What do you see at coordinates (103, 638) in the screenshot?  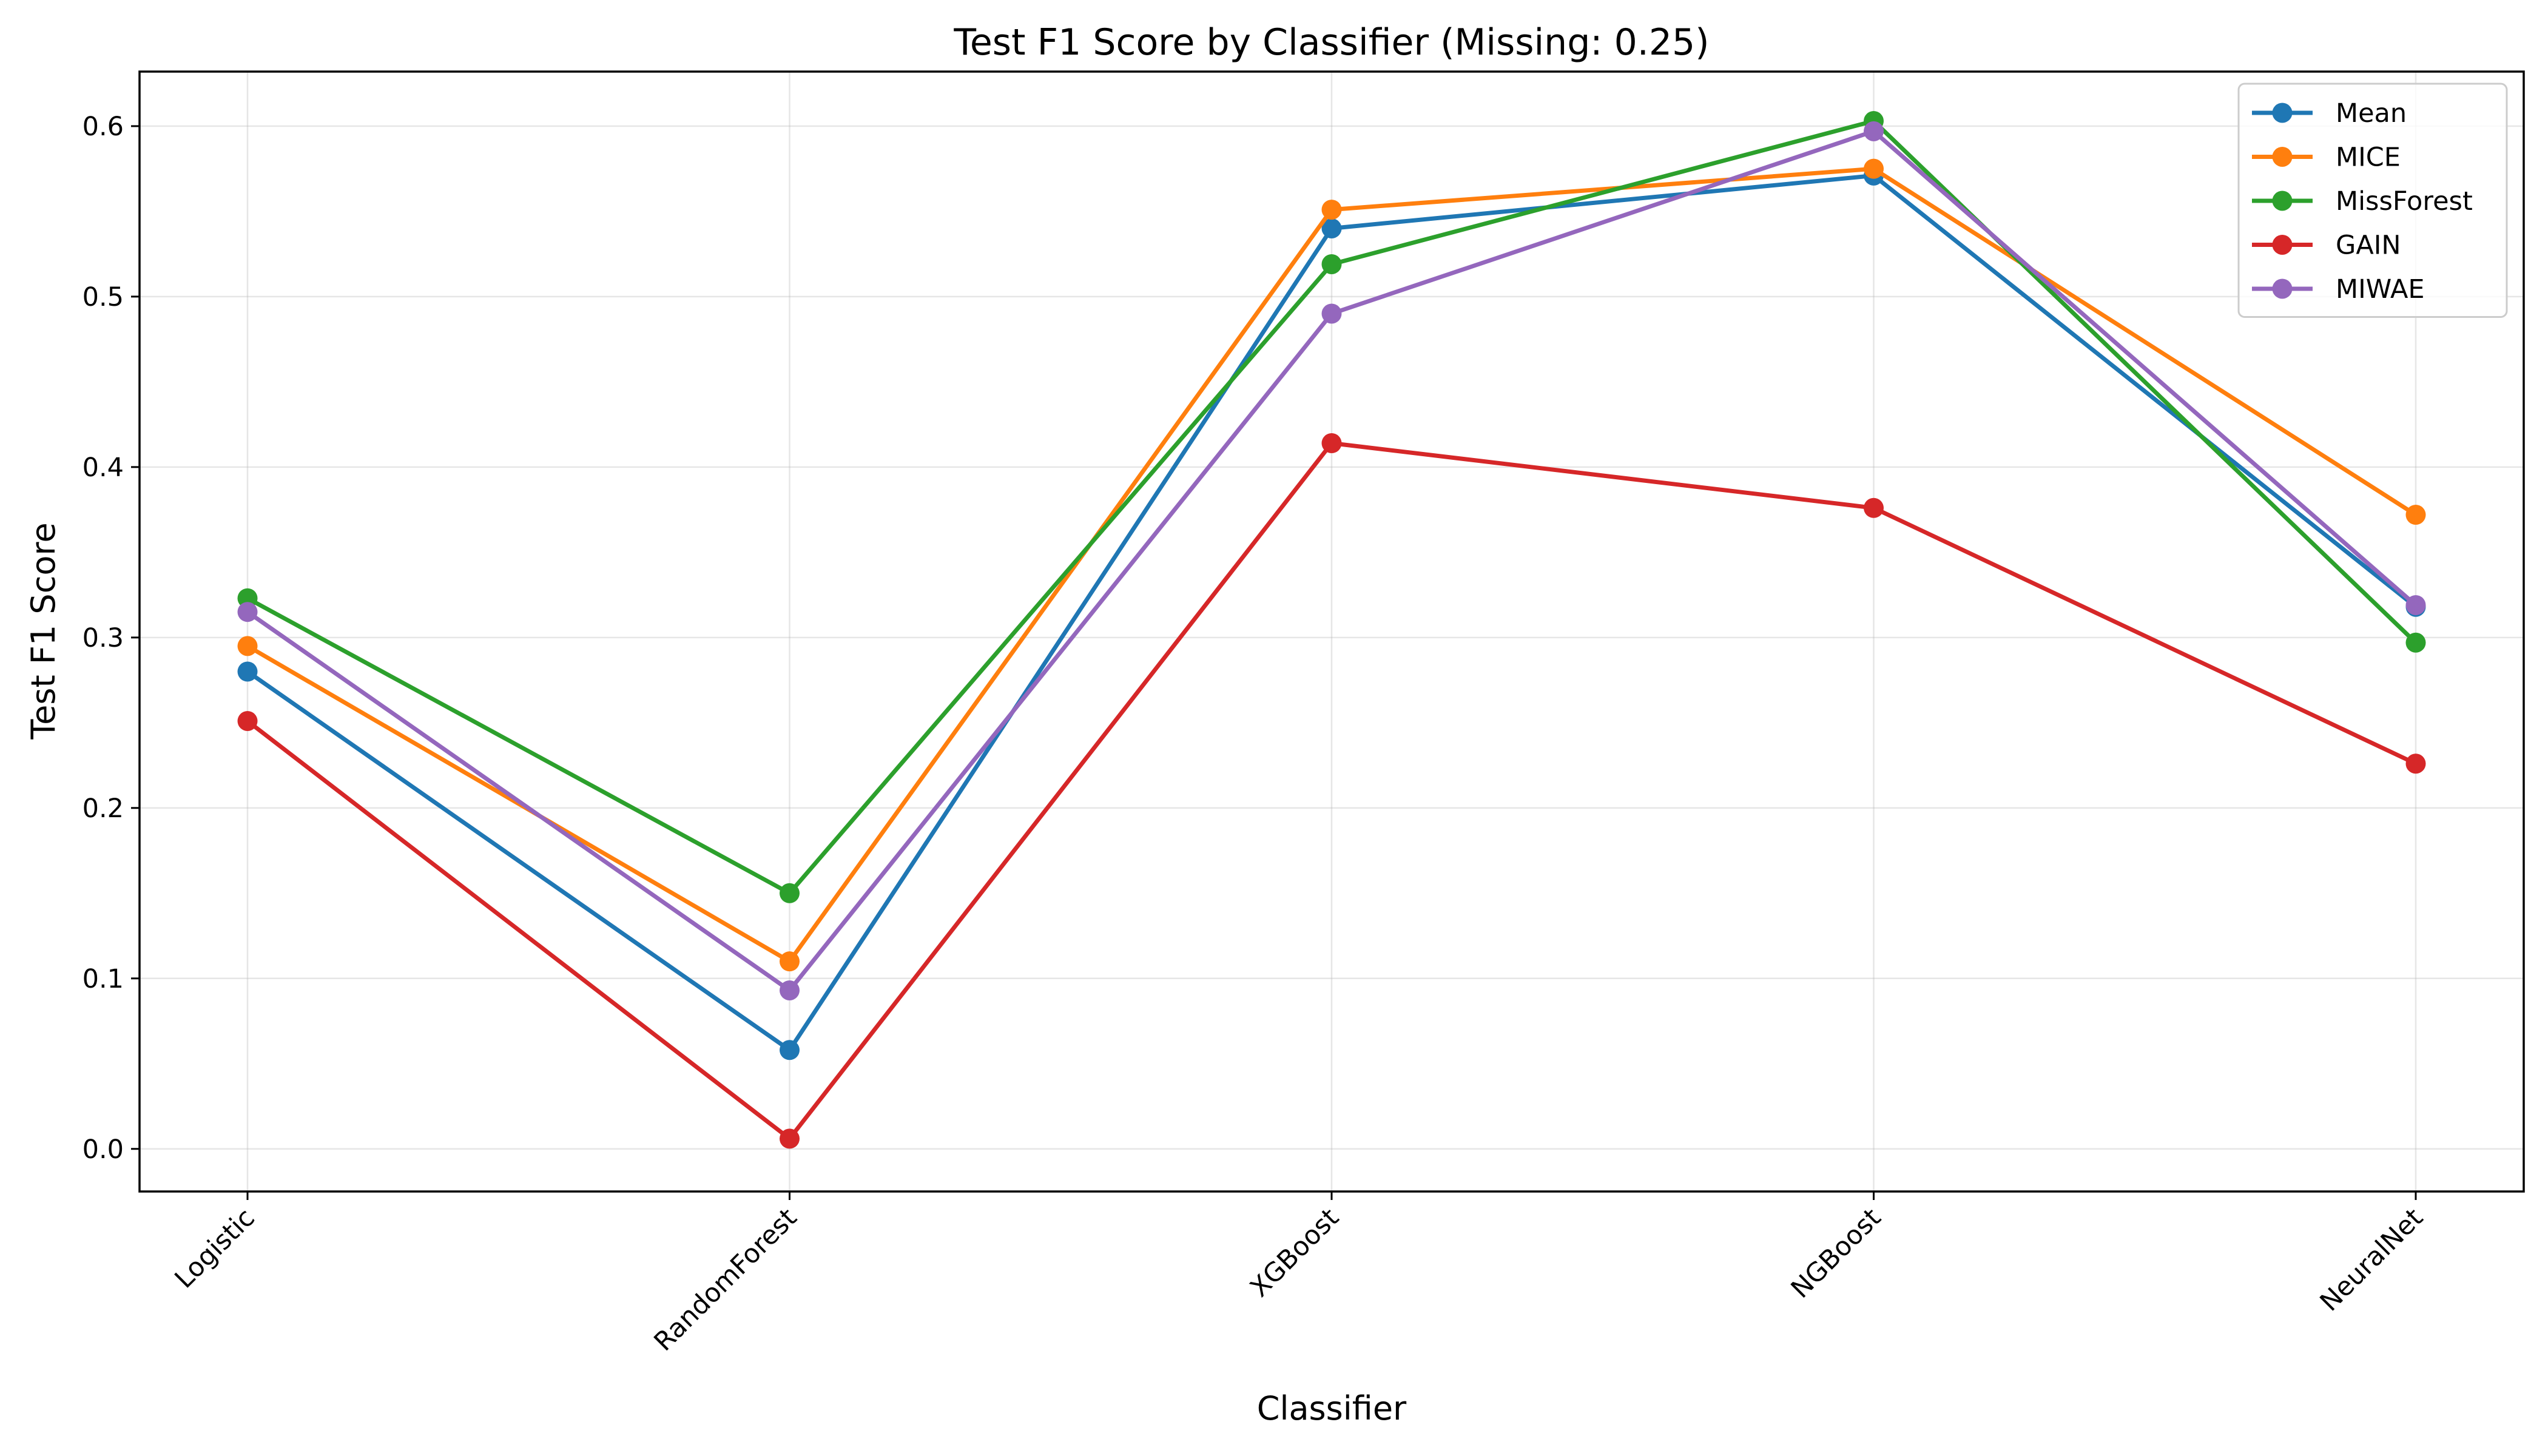 I see `y-tick-label: 0.3` at bounding box center [103, 638].